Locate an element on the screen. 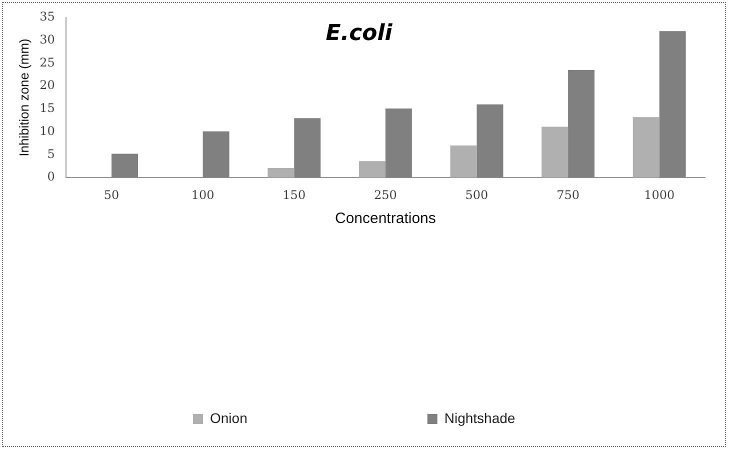  y-tick-label: 15 is located at coordinates (47, 108).